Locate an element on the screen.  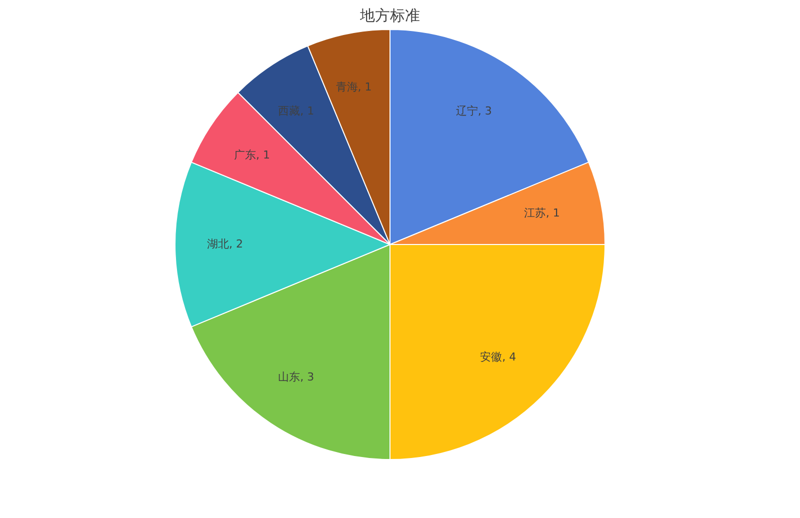
slice-label: 辽宁 is located at coordinates (467, 111).